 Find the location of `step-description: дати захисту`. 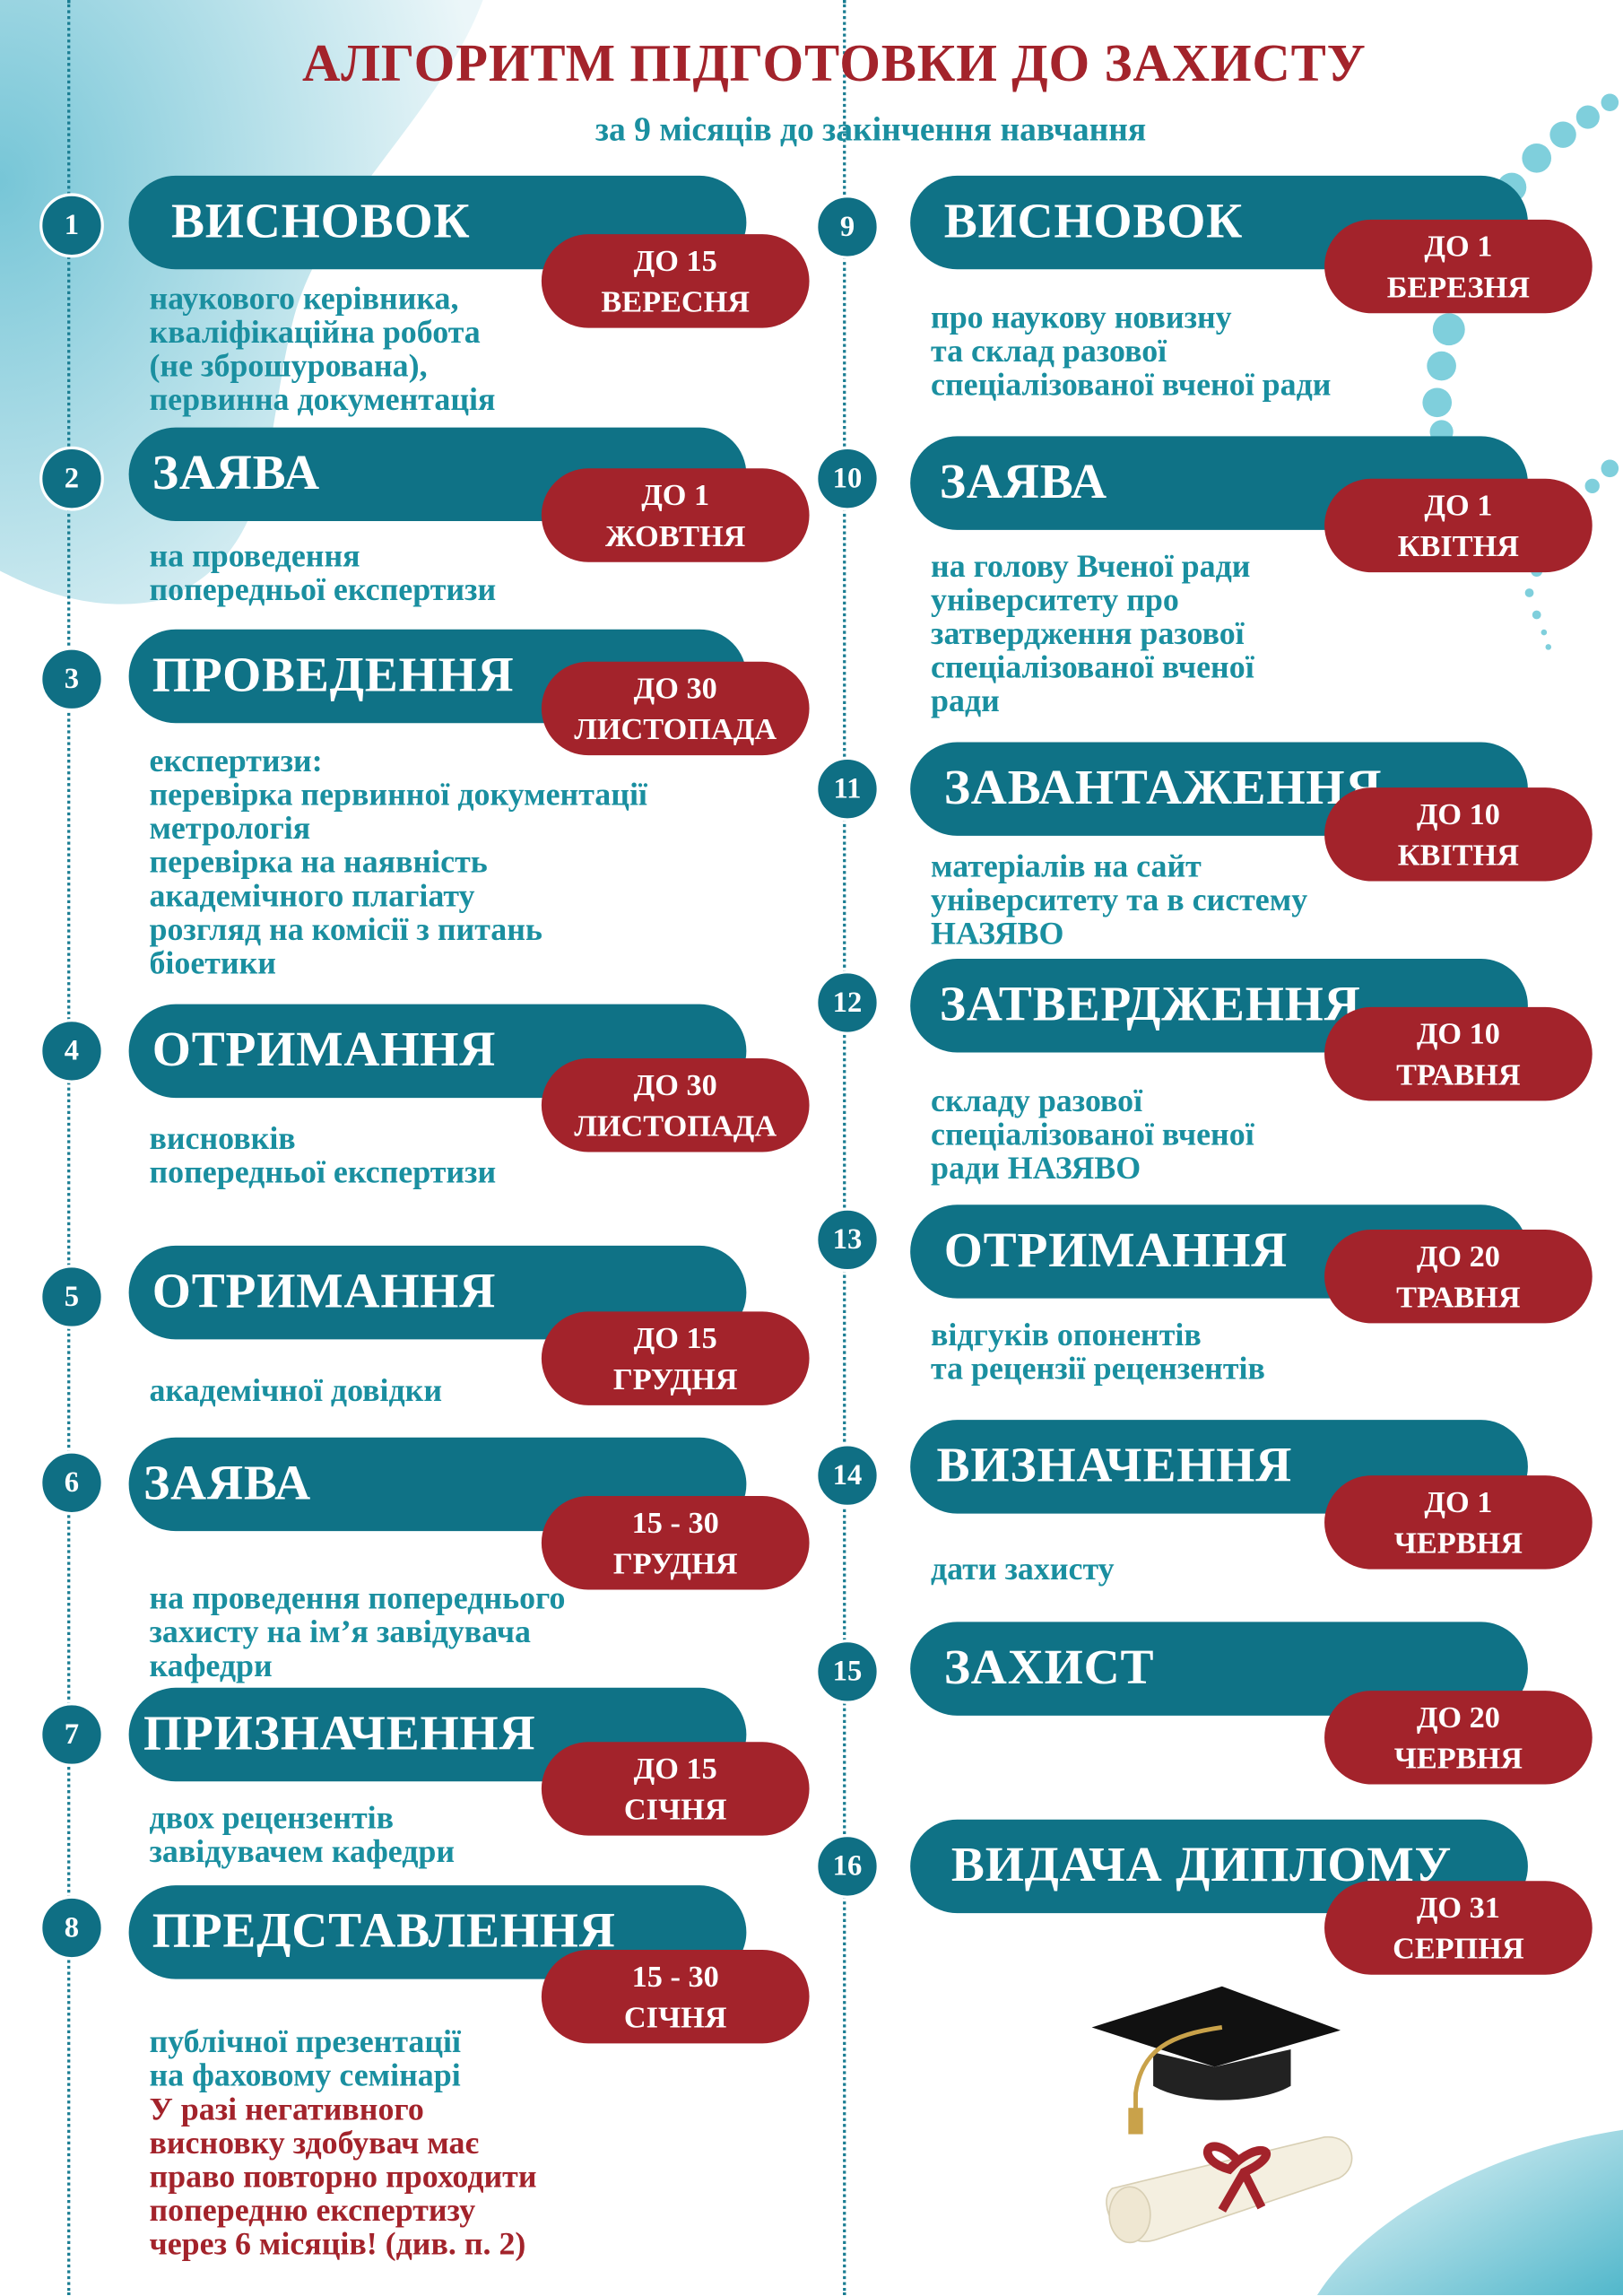

step-description: дати захисту is located at coordinates (1023, 1569).